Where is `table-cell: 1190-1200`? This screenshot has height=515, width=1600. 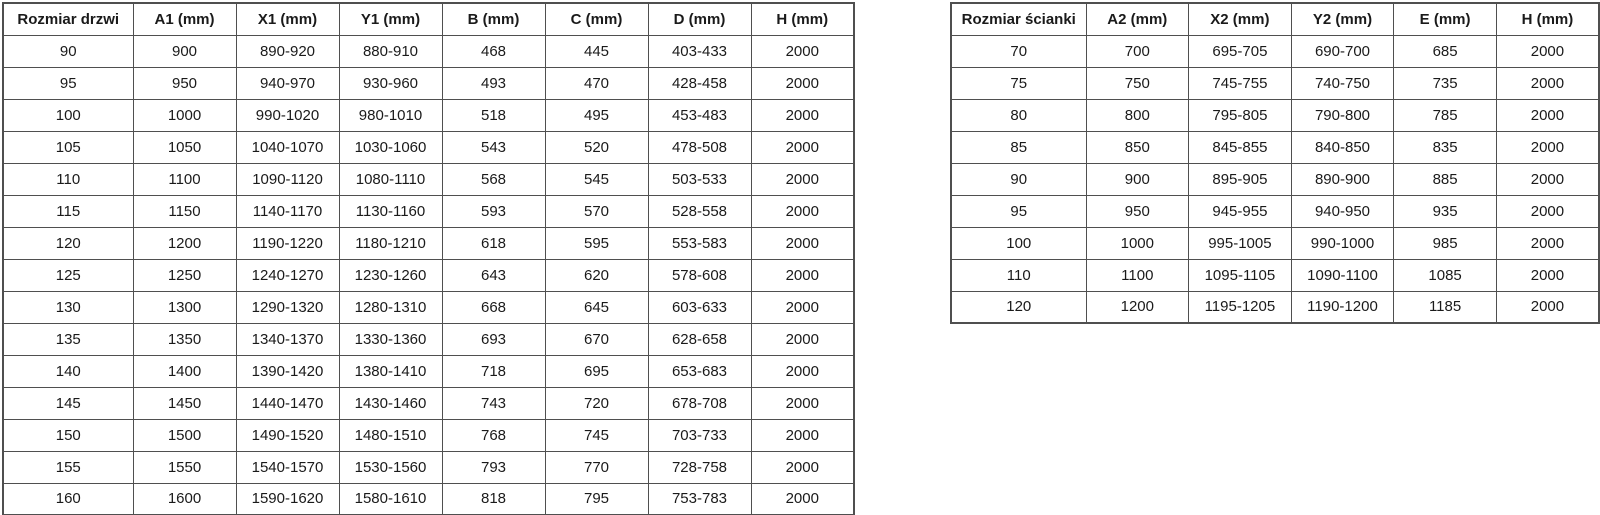
table-cell: 1190-1200 is located at coordinates (1342, 307).